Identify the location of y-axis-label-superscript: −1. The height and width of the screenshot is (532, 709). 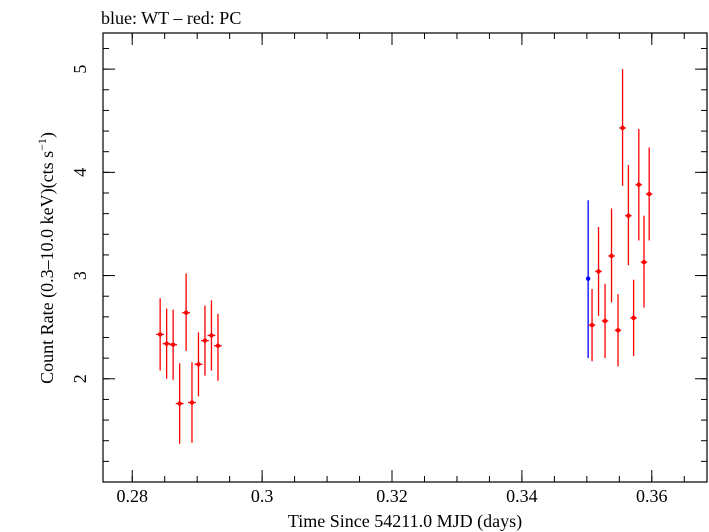
(42, 144).